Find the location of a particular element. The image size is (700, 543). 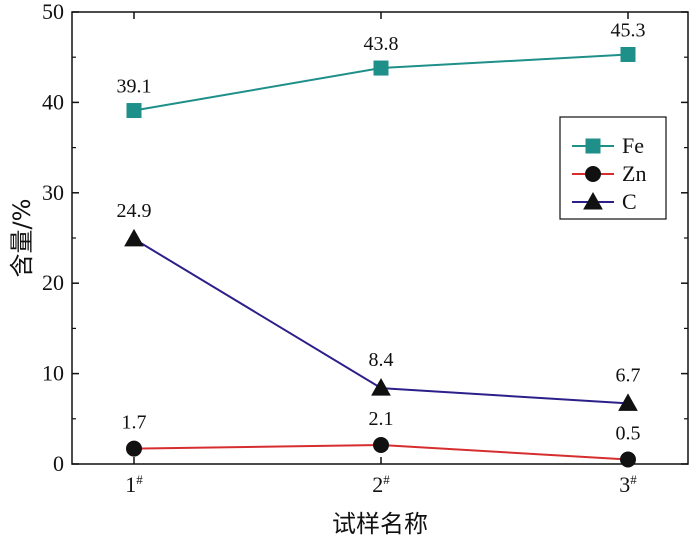

x-tick-label-base: 2 is located at coordinates (377, 484).